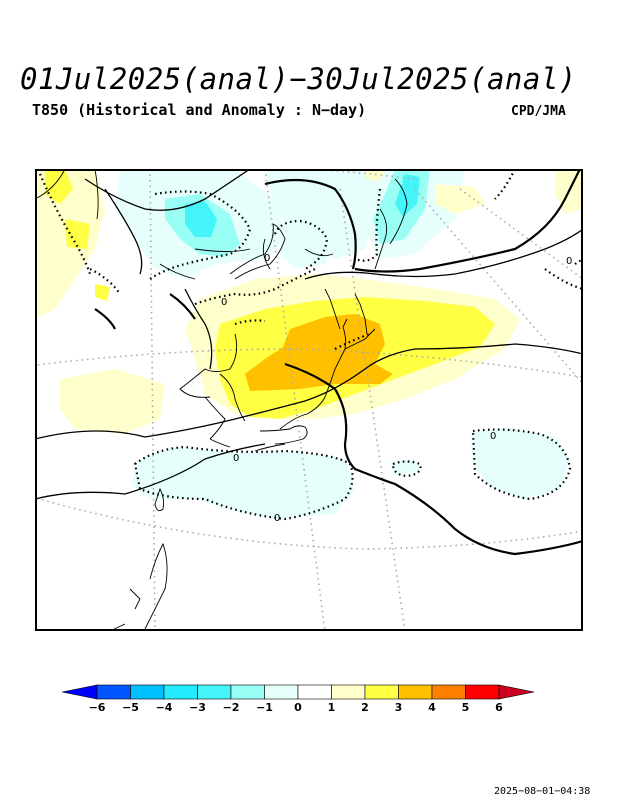 This screenshot has width=618, height=800. What do you see at coordinates (298, 79) in the screenshot?
I see `chart-title: 01Jul2025(anal)−30Jul2025(anal)` at bounding box center [298, 79].